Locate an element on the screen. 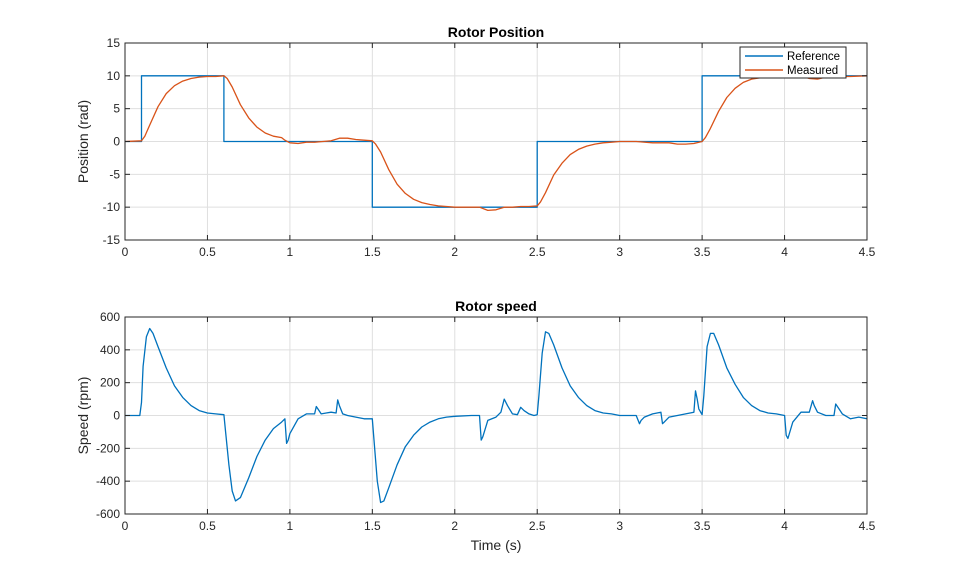 The width and height of the screenshot is (959, 577). rotor-position-xtick-label: 1 is located at coordinates (290, 252).